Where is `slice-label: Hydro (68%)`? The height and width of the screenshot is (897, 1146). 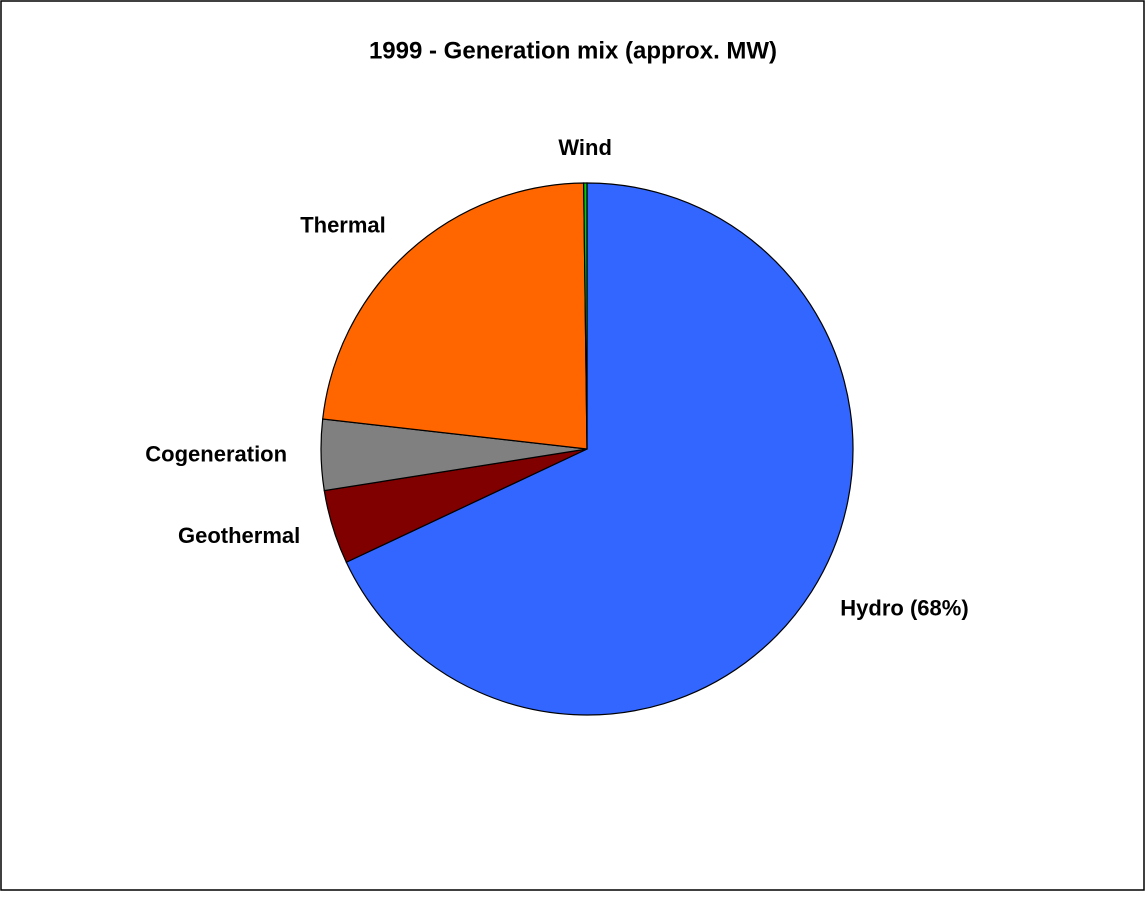
slice-label: Hydro (68%) is located at coordinates (904, 608).